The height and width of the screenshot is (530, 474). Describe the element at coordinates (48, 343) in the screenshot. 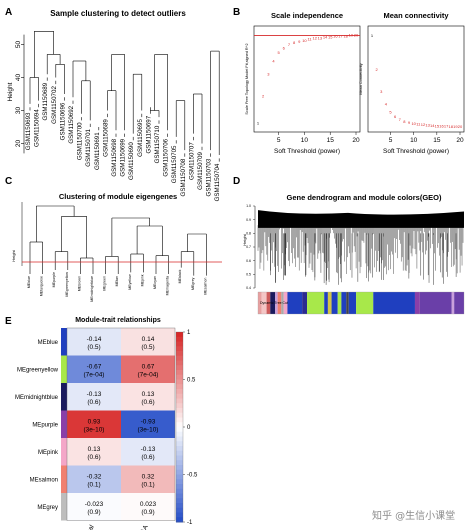

I see `module-row-label: MEblue` at that location.